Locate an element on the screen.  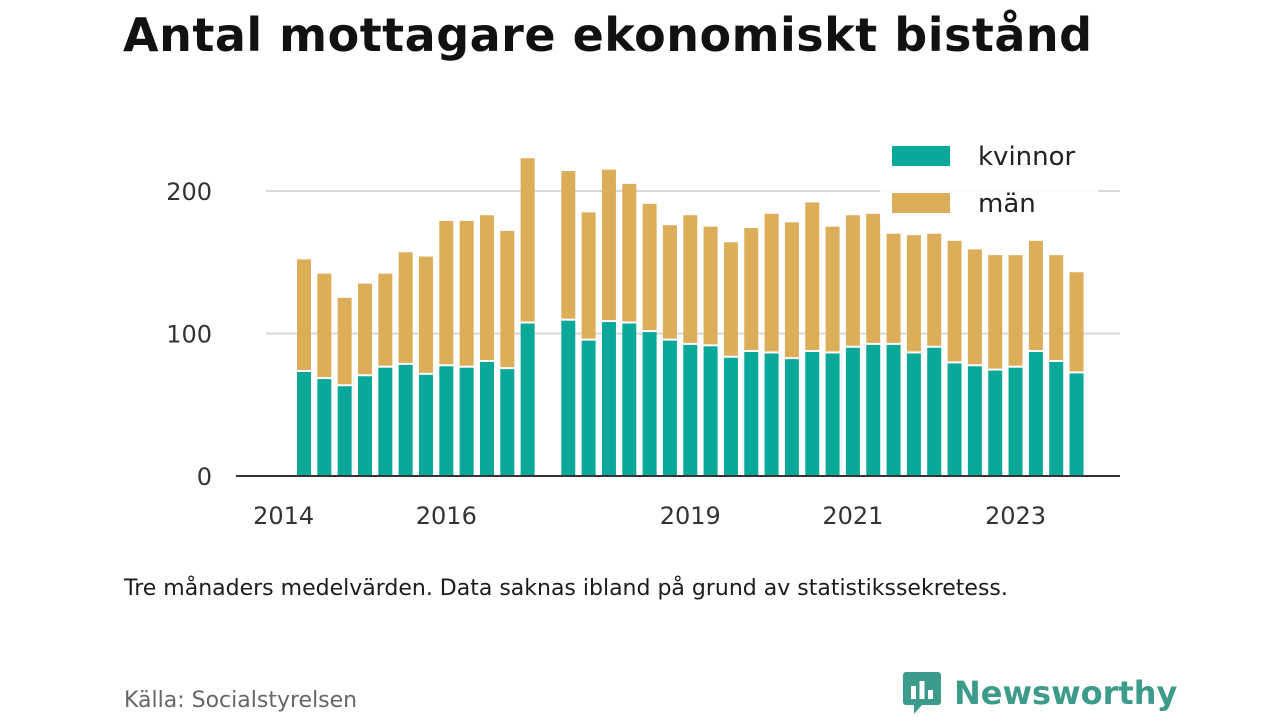
y-tick-label: 200 is located at coordinates (189, 192).